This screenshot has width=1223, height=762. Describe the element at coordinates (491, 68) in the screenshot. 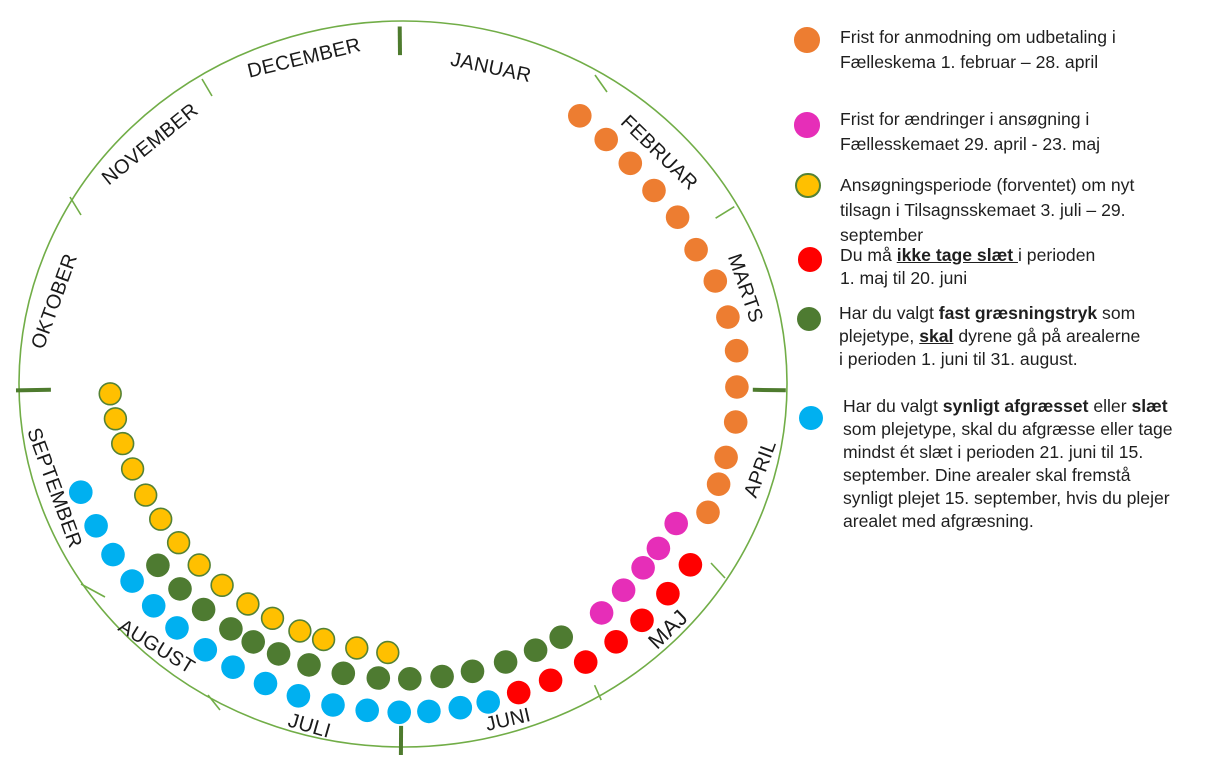

I see `svg-text: JANUAR` at that location.